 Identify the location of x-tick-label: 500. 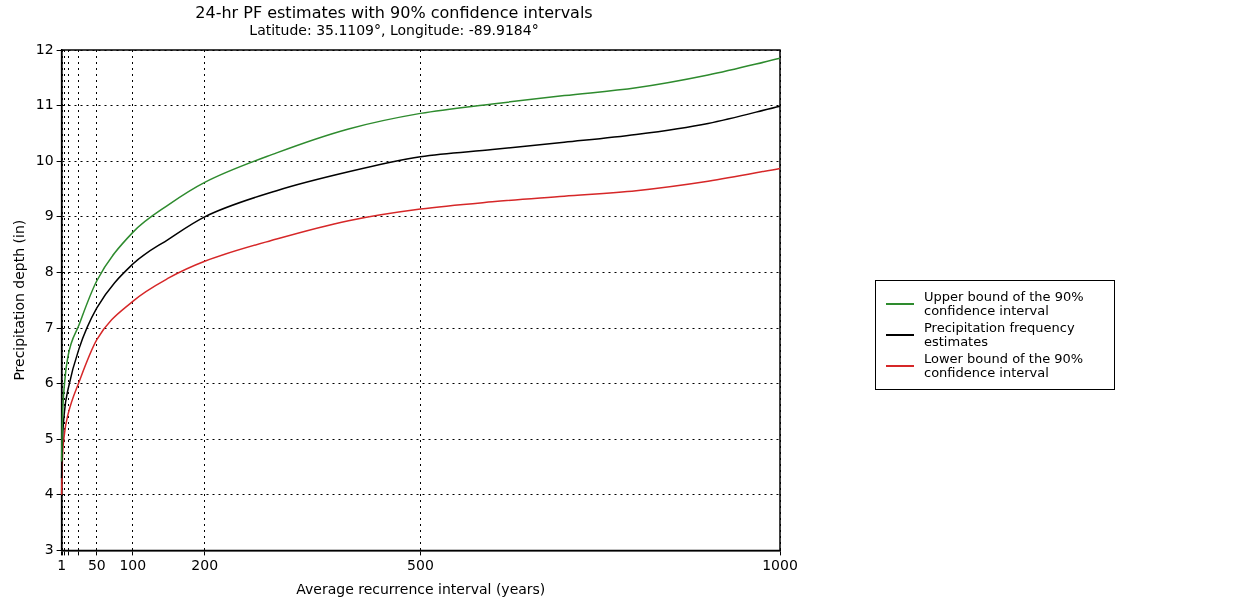
(420, 565).